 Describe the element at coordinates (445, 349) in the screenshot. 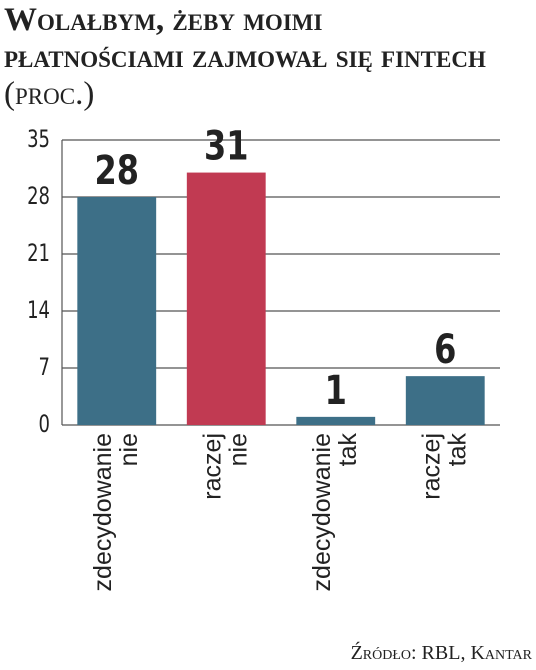

I see `value-label: 6` at that location.